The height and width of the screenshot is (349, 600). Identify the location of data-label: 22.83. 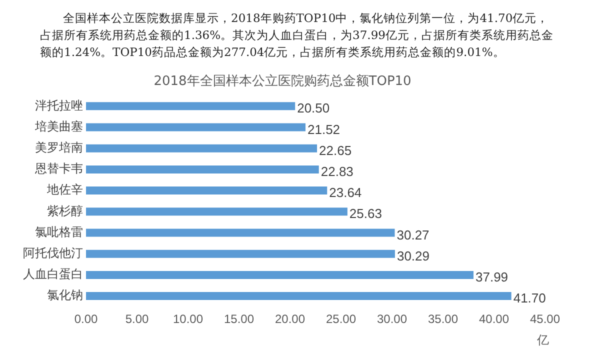
(337, 172).